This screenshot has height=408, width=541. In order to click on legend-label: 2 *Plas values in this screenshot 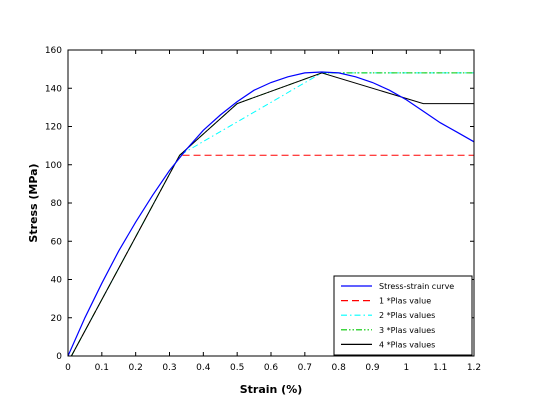, I will do `click(407, 315)`.